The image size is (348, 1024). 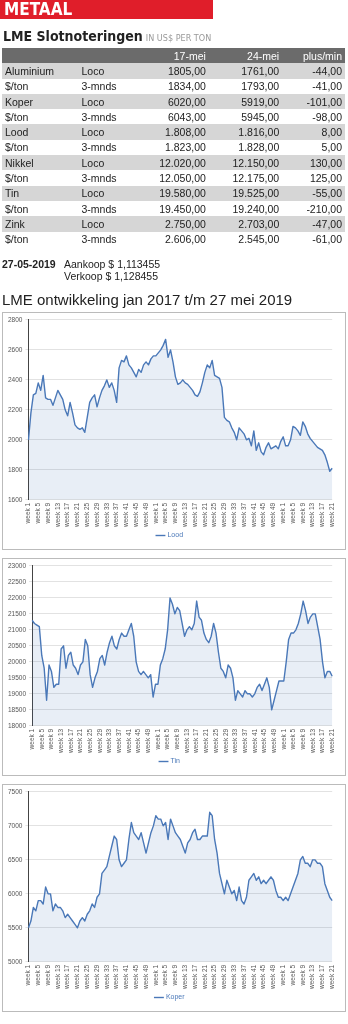 I want to click on category-label: plus/min, so click(x=313, y=56).